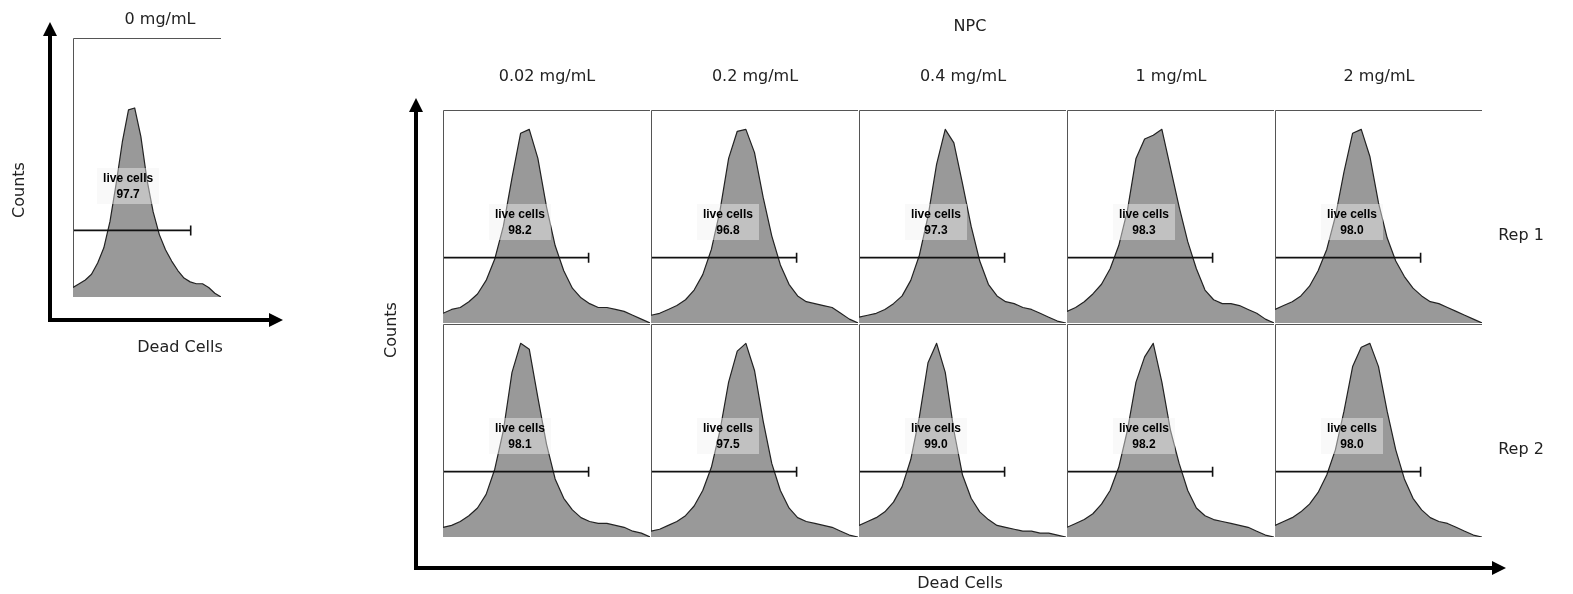  Describe the element at coordinates (1379, 75) in the screenshot. I see `chart-title: 2 mg/mL` at that location.